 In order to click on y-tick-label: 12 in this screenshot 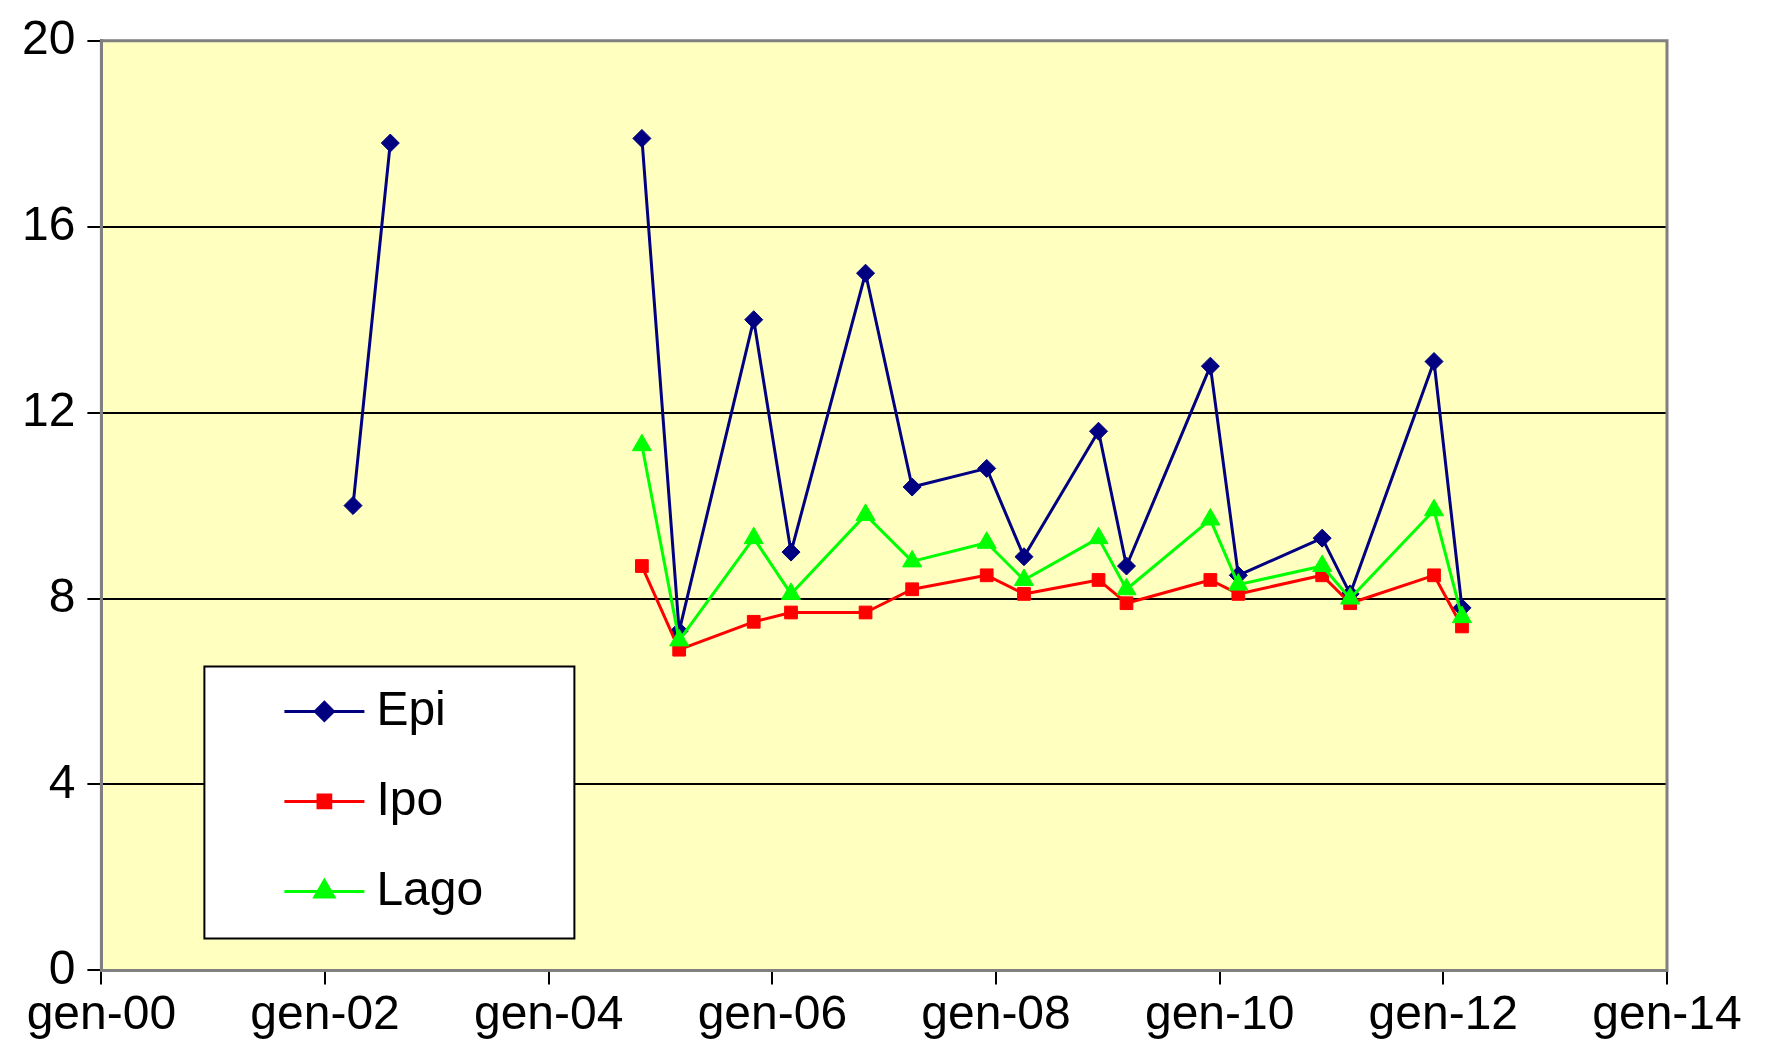, I will do `click(49, 409)`.